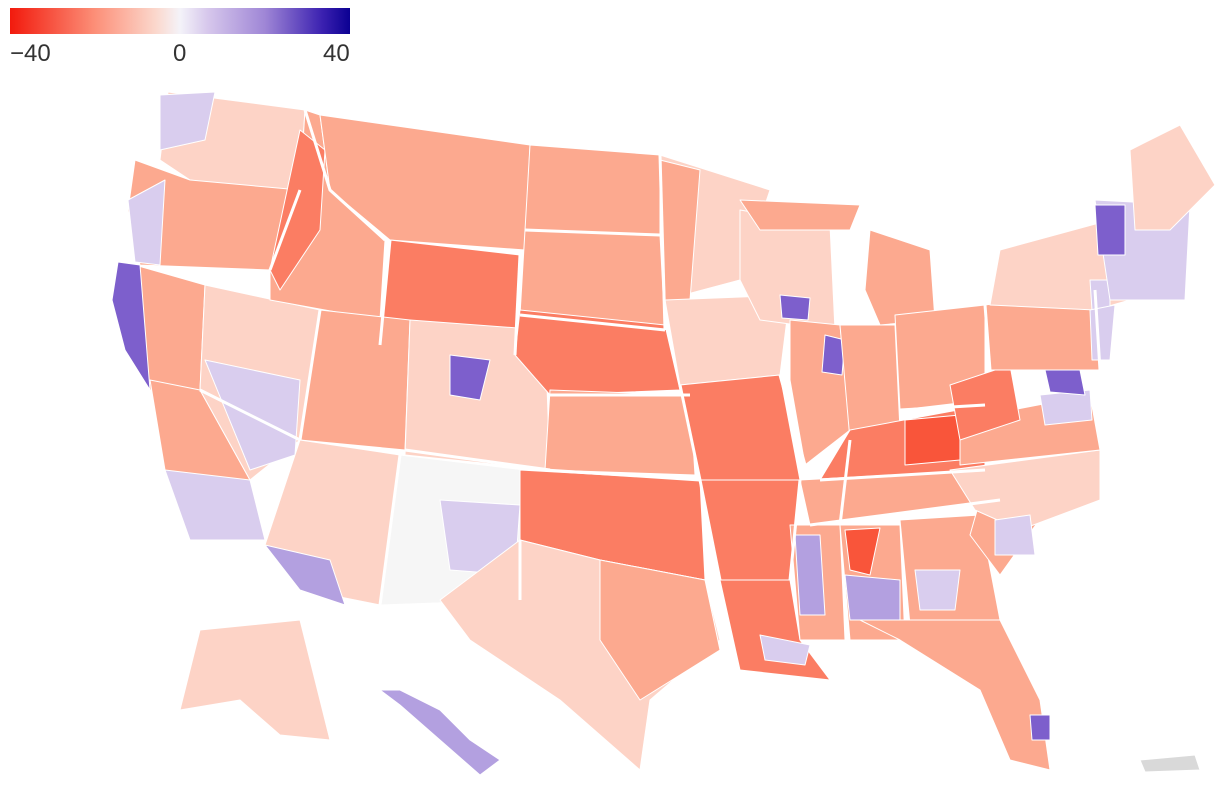  What do you see at coordinates (1100, 295) in the screenshot?
I see `region-new-york-city` at bounding box center [1100, 295].